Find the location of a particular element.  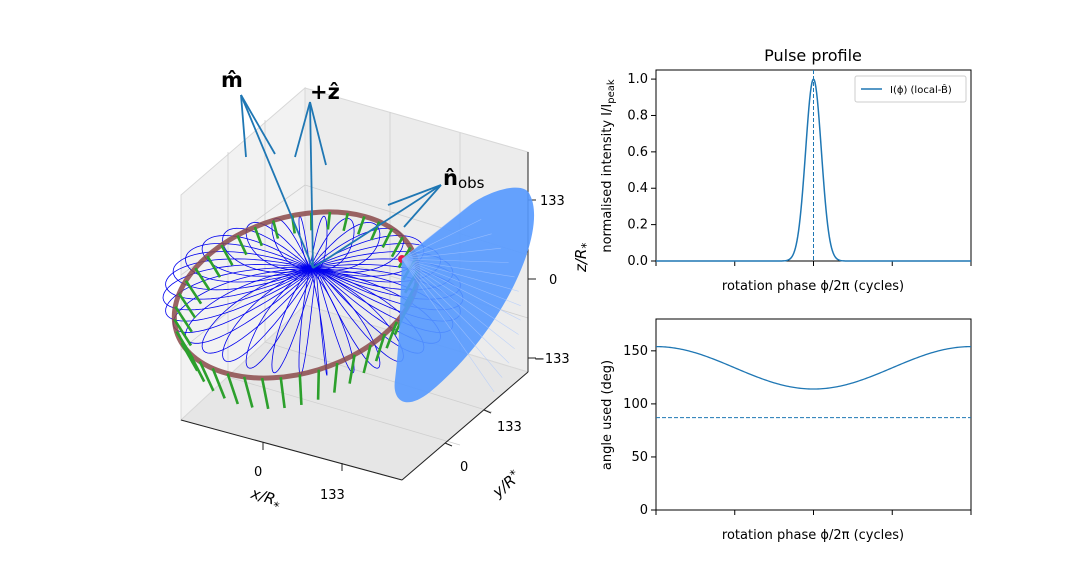

x-axis-label: x/R* is located at coordinates (265, 499).